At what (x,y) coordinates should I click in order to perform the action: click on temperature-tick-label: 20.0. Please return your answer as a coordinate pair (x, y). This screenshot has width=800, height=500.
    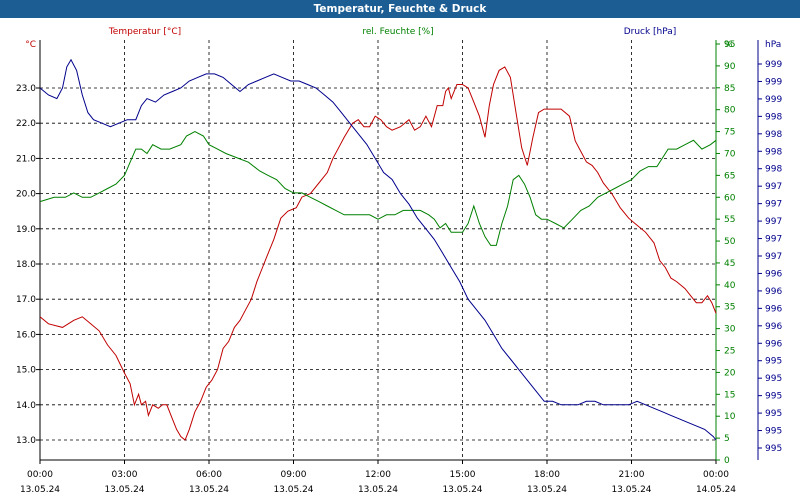
    Looking at the image, I should click on (26, 195).